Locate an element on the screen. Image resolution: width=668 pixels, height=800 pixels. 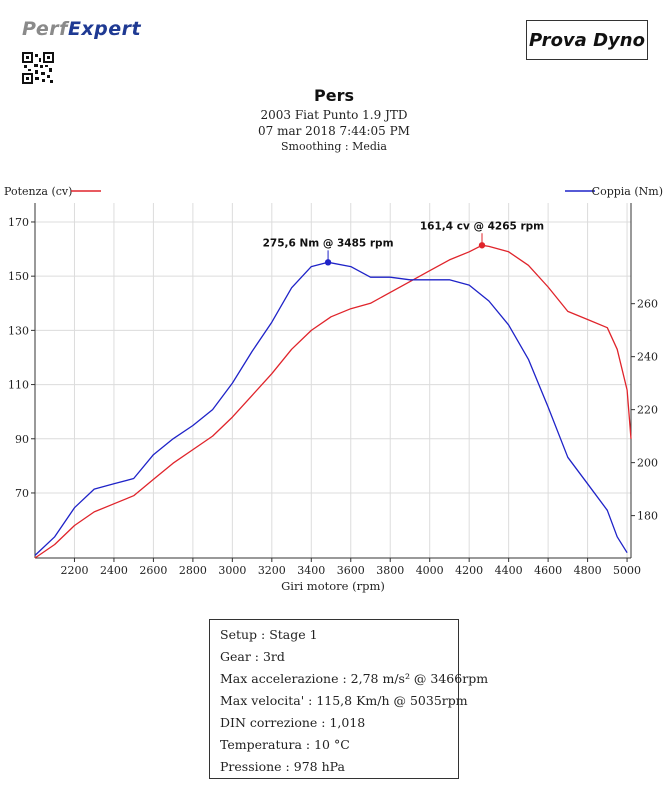
report-title: Pers is located at coordinates (334, 95).